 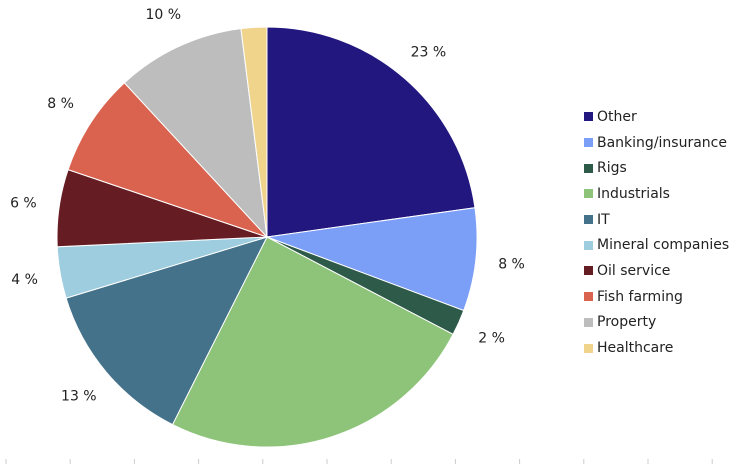 What do you see at coordinates (254, 132) in the screenshot?
I see `pie-slice-healthcare` at bounding box center [254, 132].